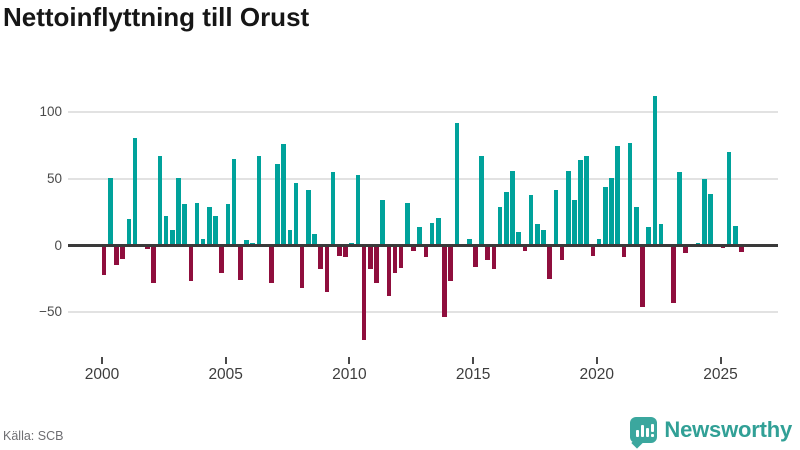 Image resolution: width=800 pixels, height=450 pixels. I want to click on x-axis-tick-label: 2005, so click(225, 374).